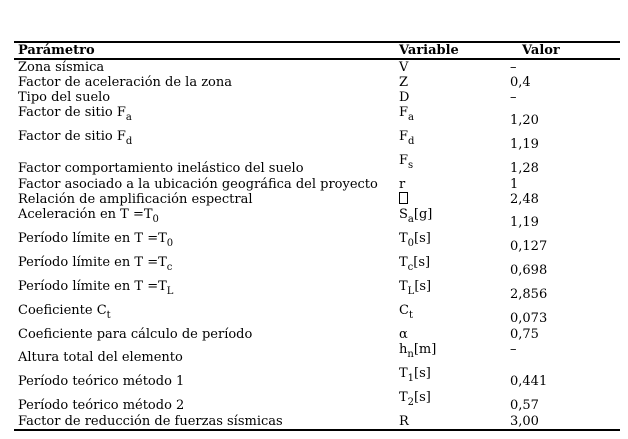  Describe the element at coordinates (541, 50) in the screenshot. I see `header-valor: Valor` at that location.